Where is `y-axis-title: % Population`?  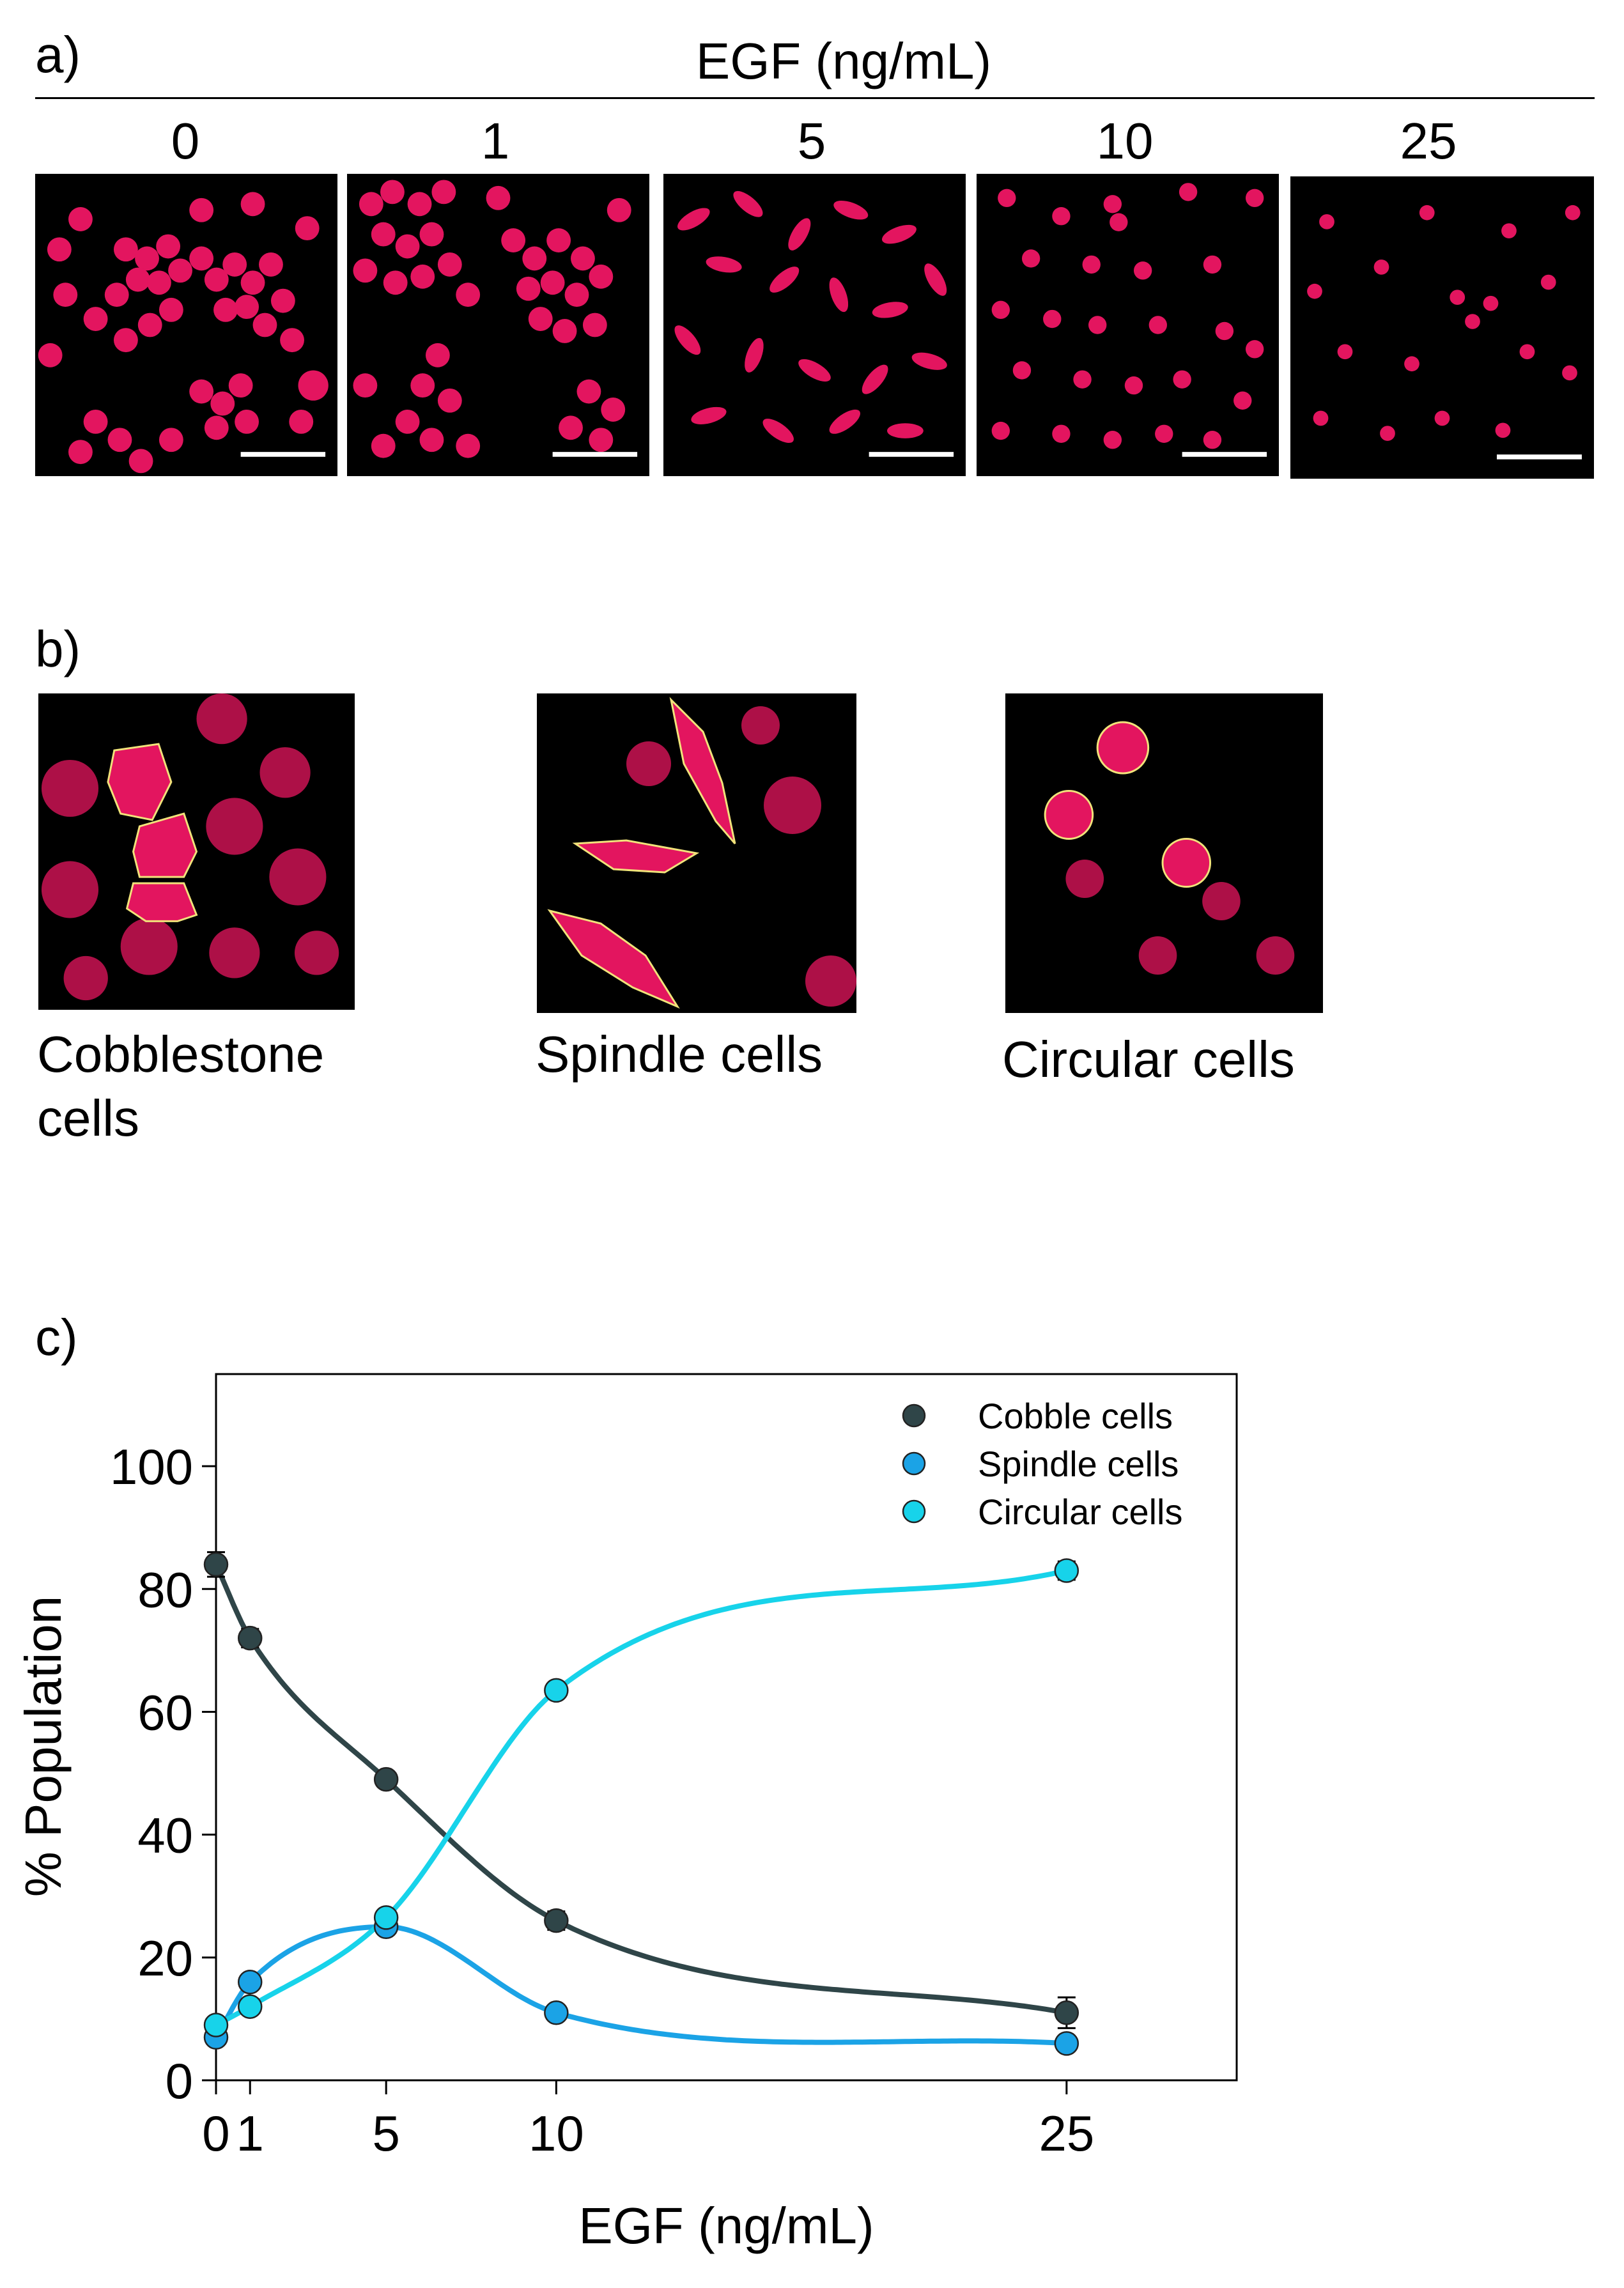
y-axis-title: % Population is located at coordinates (43, 1746).